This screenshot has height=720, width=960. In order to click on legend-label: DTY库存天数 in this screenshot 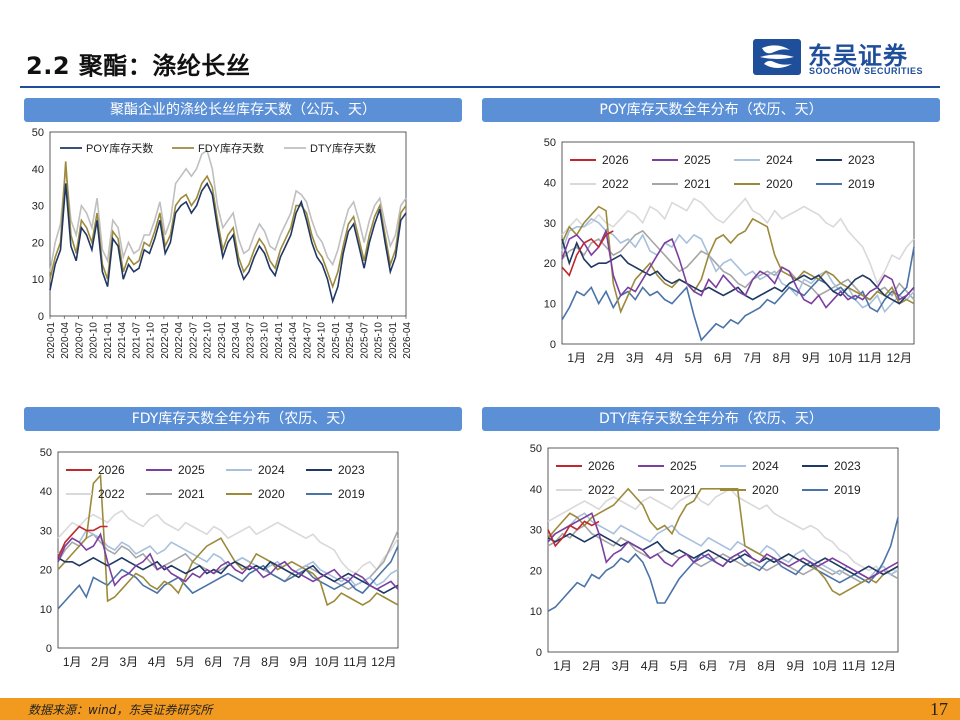, I will do `click(343, 148)`.